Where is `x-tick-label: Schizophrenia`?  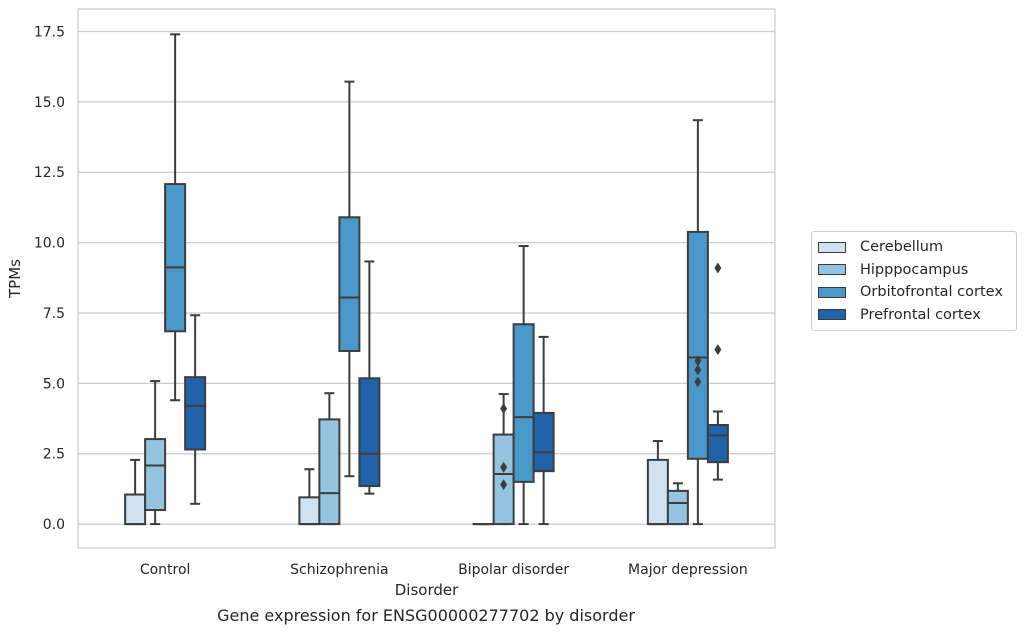 x-tick-label: Schizophrenia is located at coordinates (339, 570).